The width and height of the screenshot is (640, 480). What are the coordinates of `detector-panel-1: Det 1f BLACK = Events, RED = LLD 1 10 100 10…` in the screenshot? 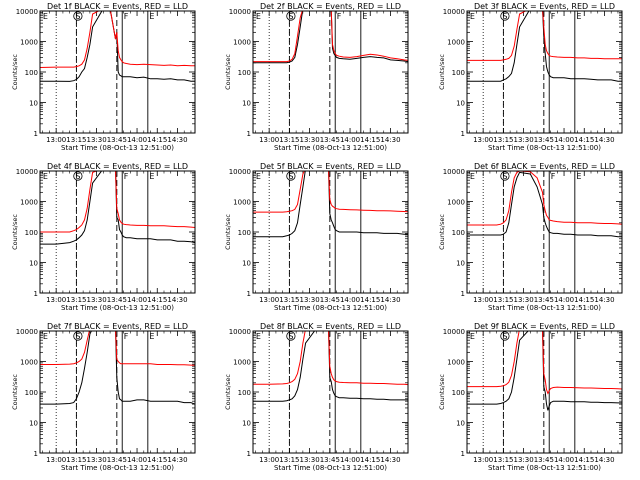 It's located at (103, 77).